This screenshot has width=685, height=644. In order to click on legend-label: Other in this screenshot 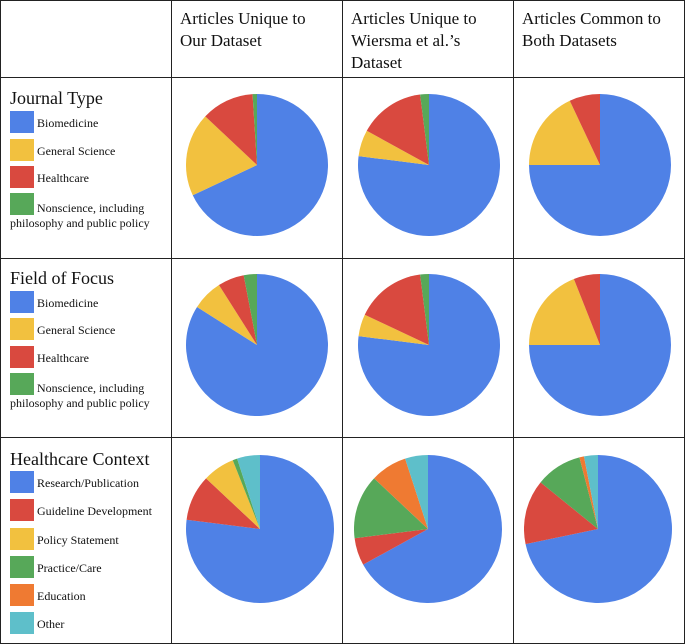, I will do `click(51, 624)`.